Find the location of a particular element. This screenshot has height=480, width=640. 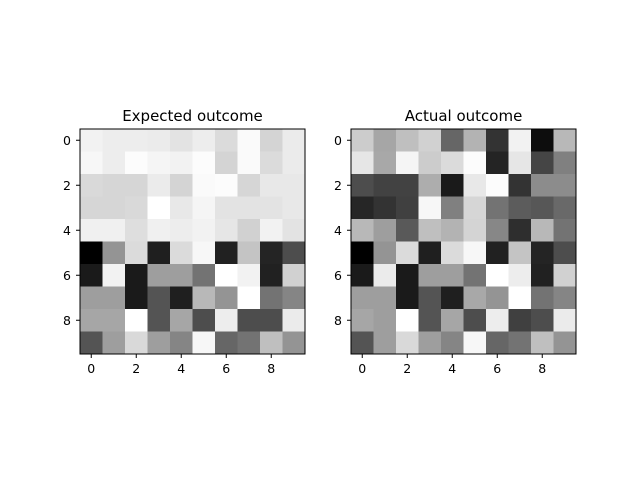

x-tick-label: 4 is located at coordinates (452, 368).